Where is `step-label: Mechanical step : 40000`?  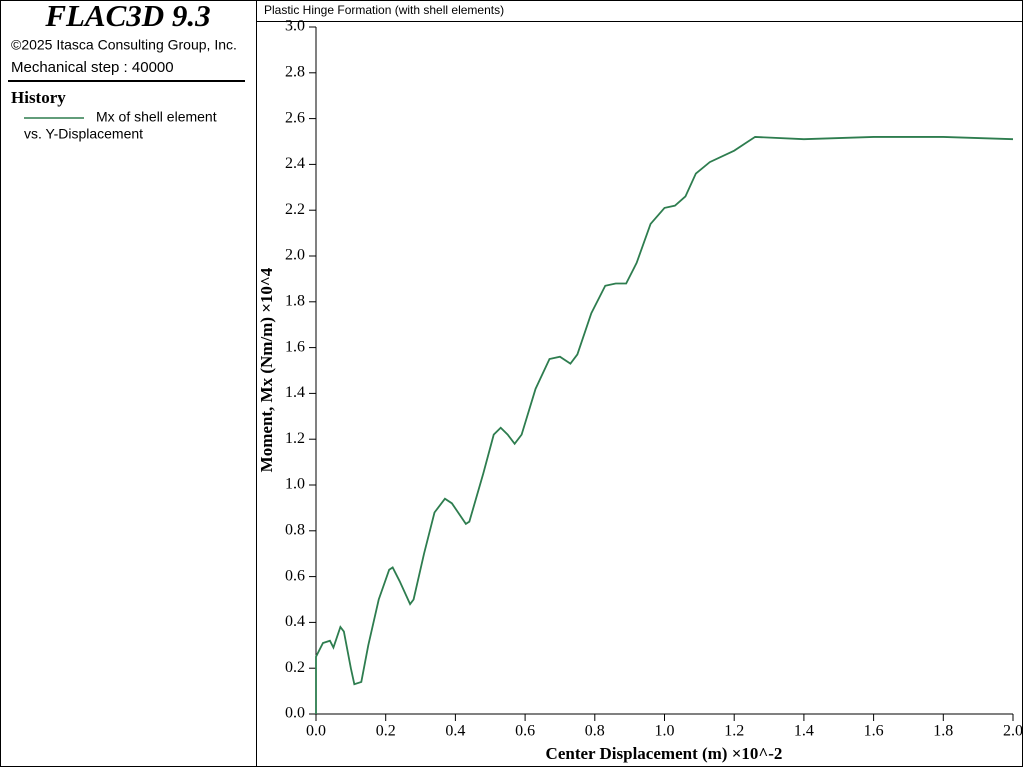
step-label: Mechanical step : 40000 is located at coordinates (92, 67).